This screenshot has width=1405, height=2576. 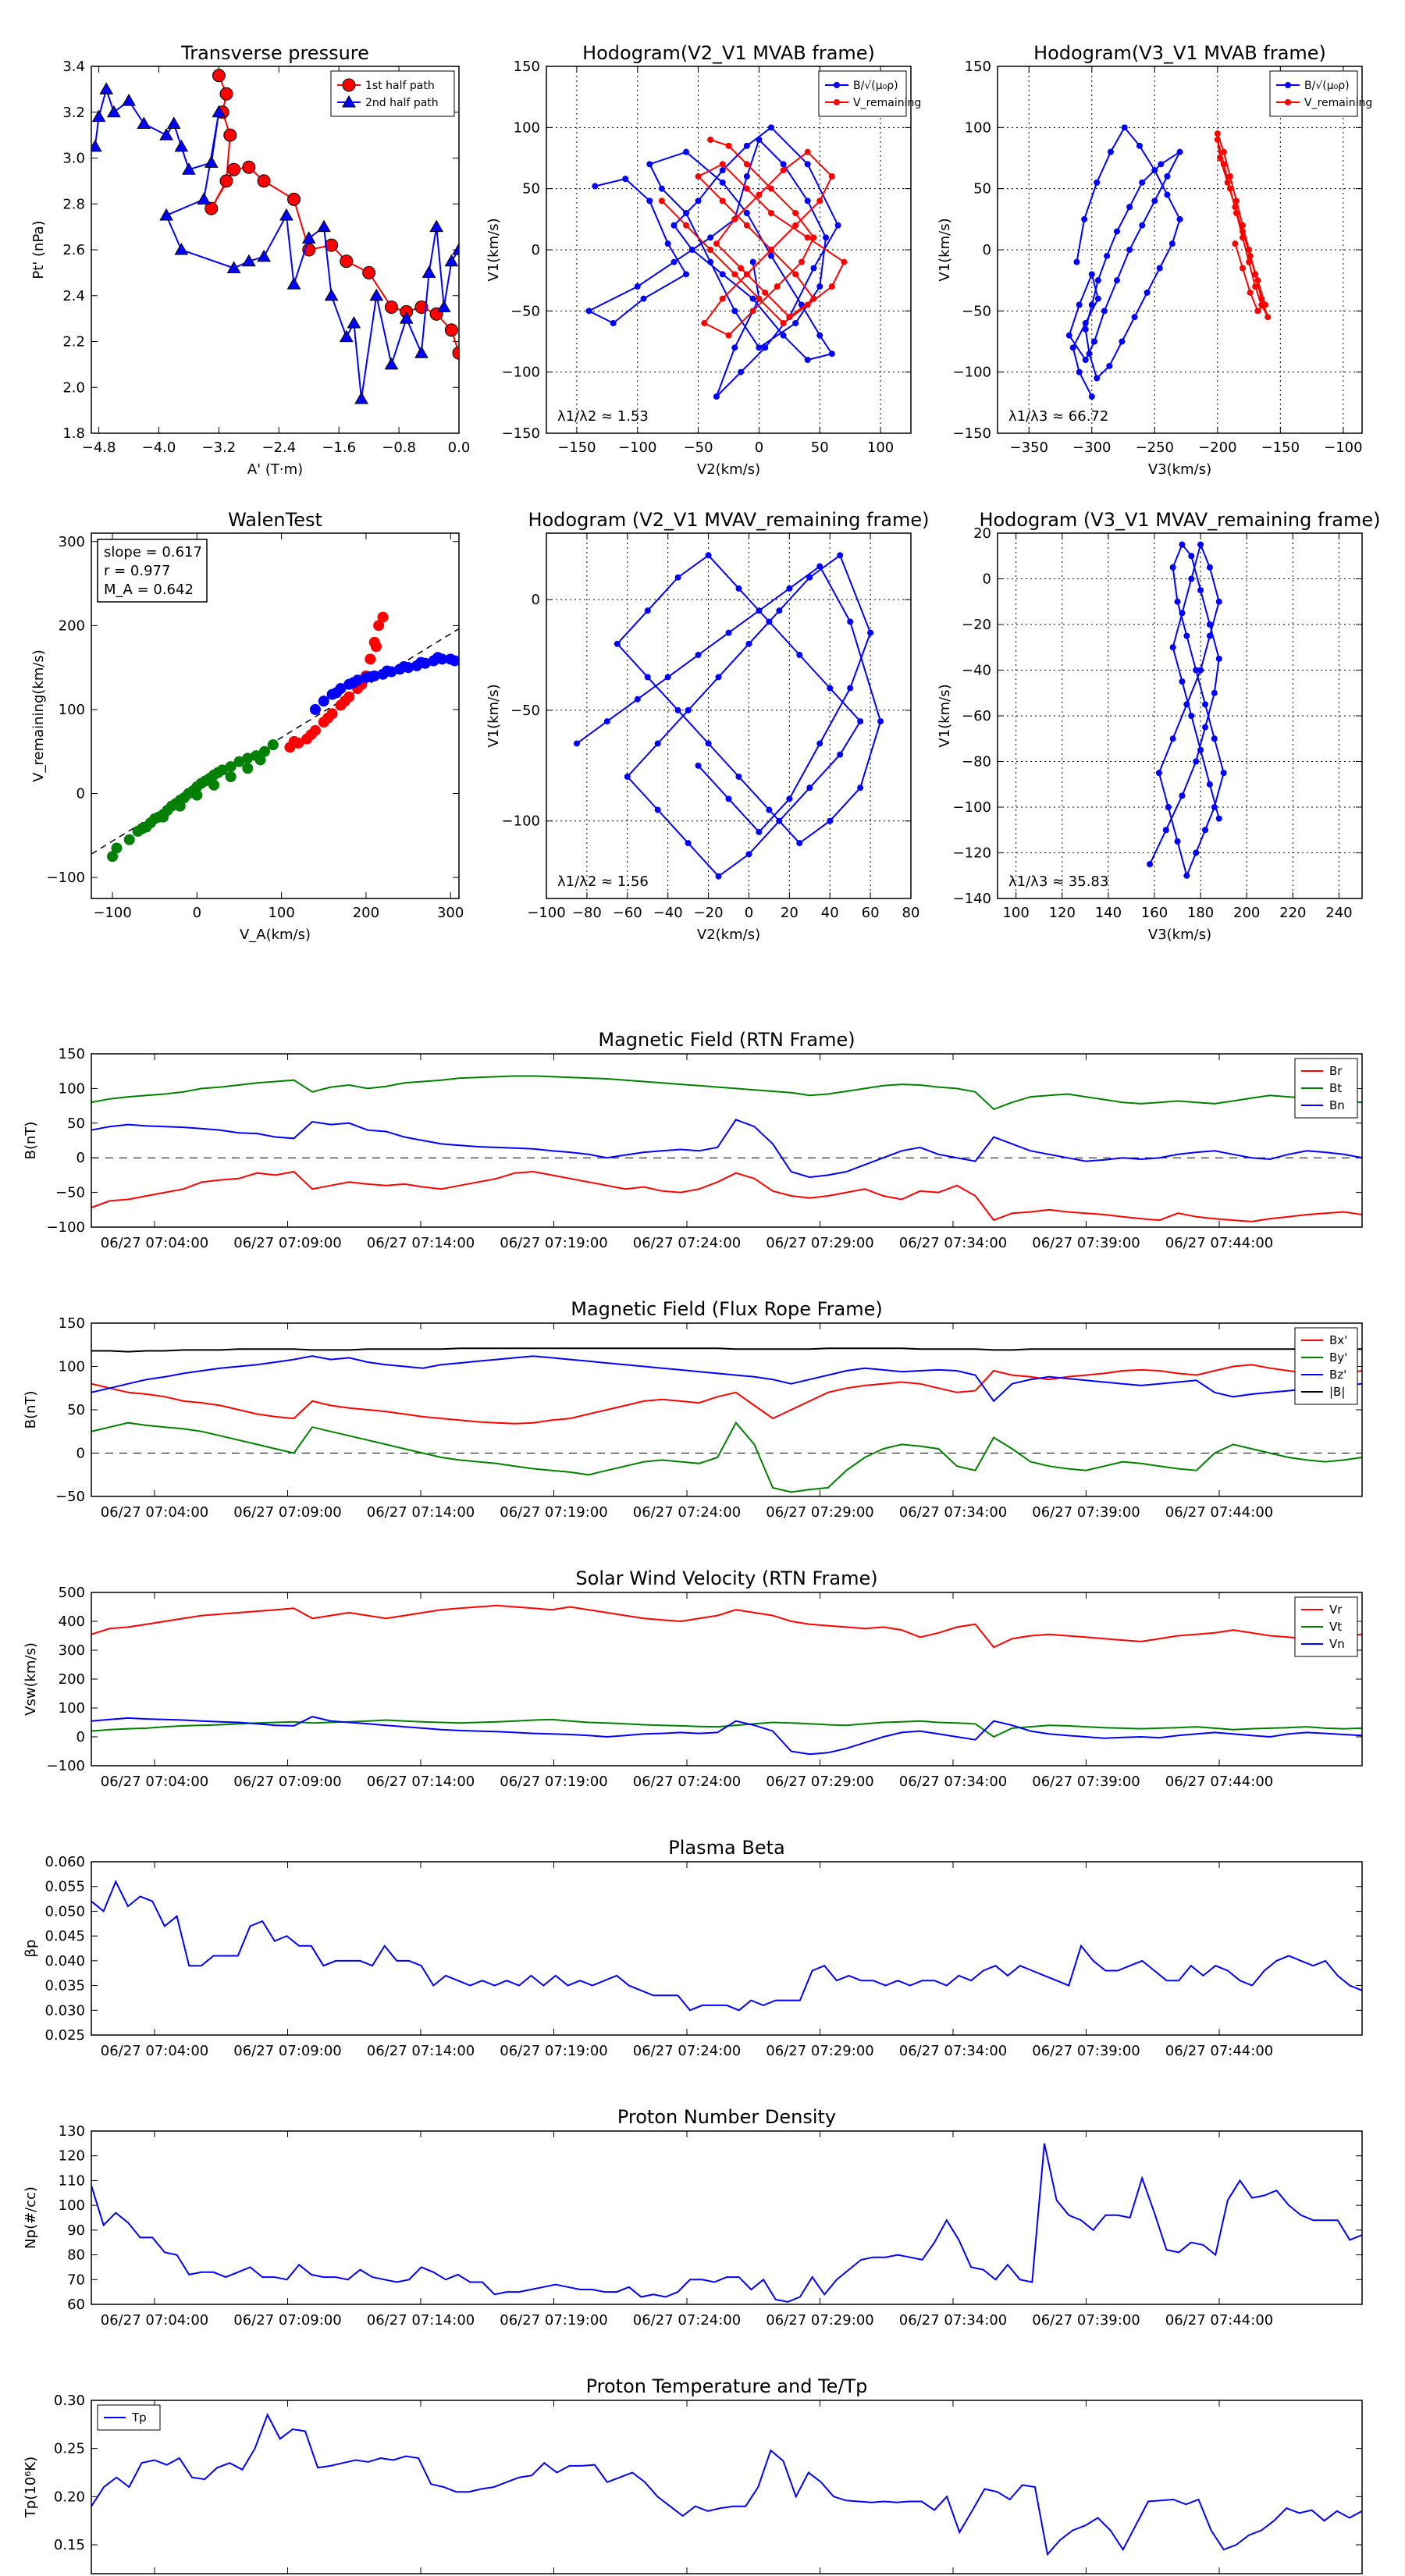 I want to click on y-tick-label: 70, so click(x=76, y=2280).